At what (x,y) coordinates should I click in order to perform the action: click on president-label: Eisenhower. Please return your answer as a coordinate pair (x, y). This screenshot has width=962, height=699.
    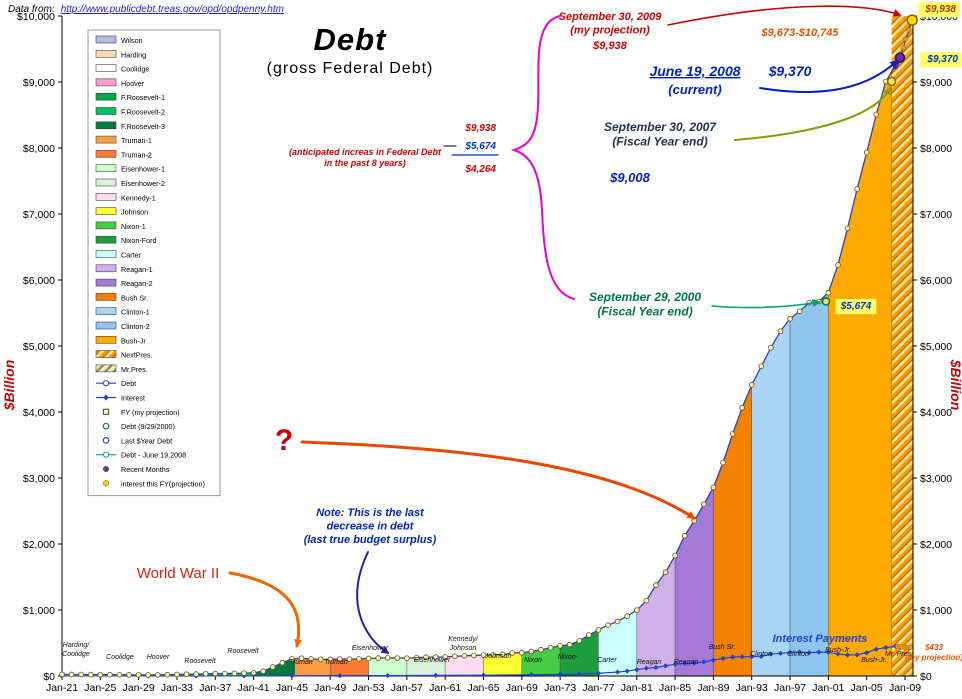
    Looking at the image, I should click on (370, 648).